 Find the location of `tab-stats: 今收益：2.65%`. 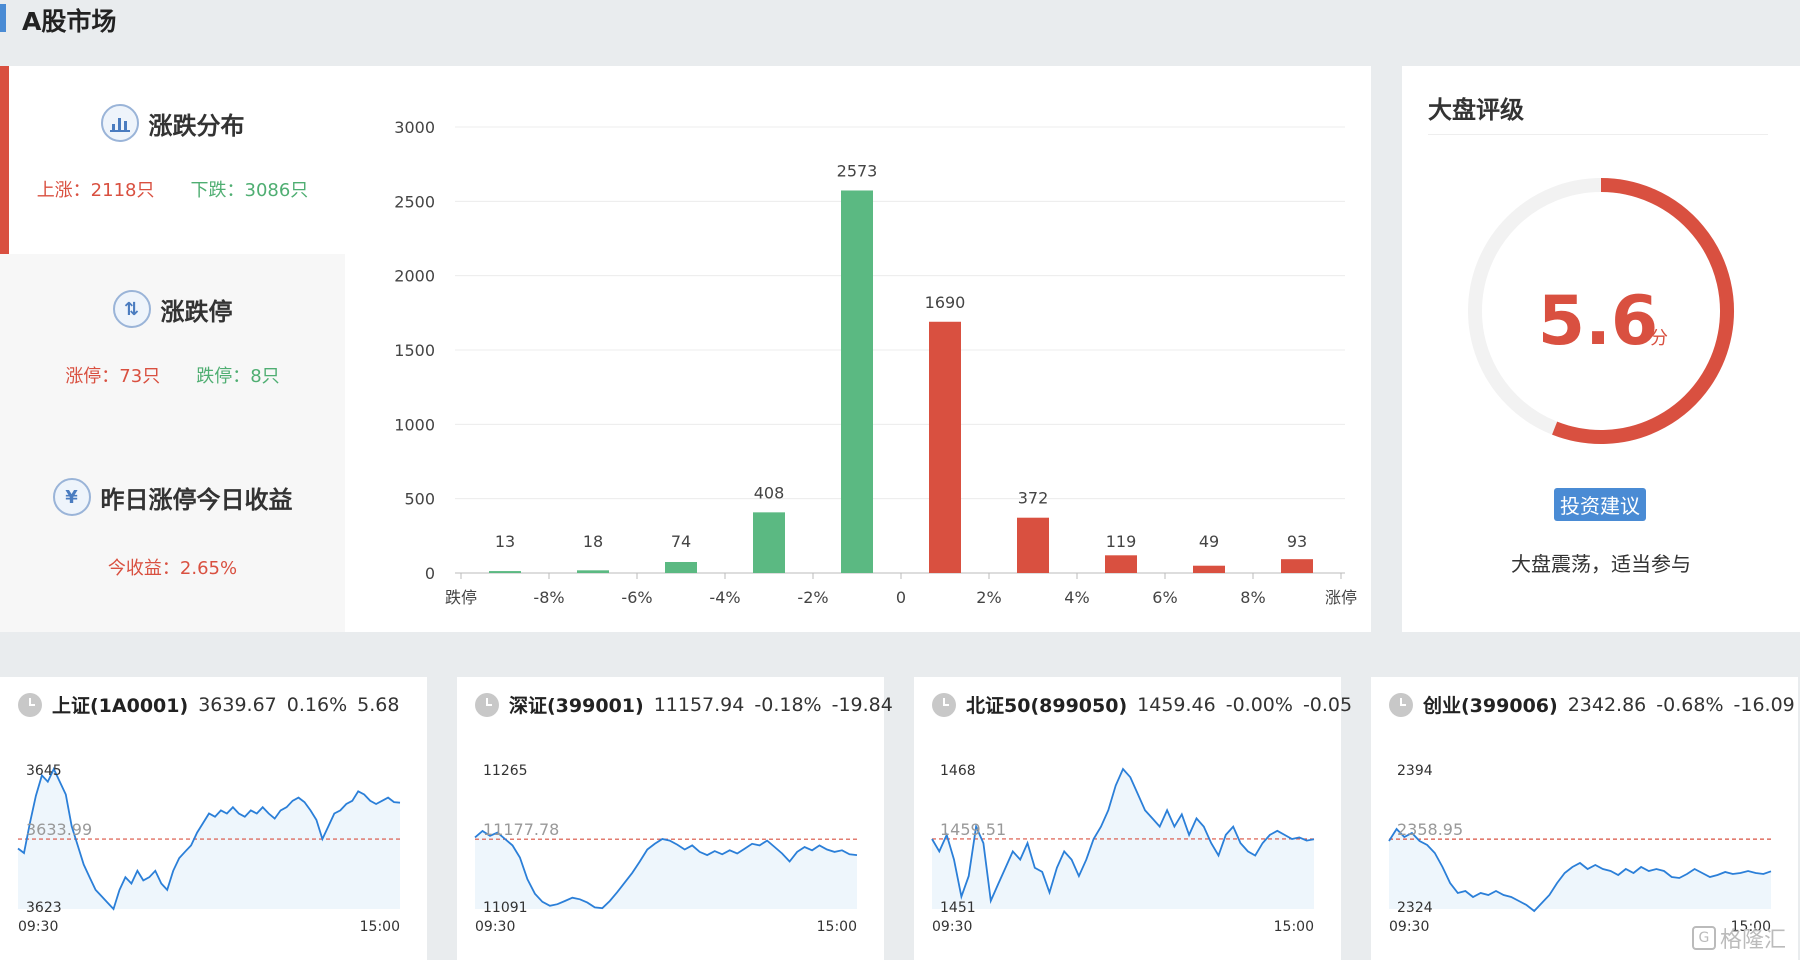

tab-stats: 今收益：2.65% is located at coordinates (172, 567).